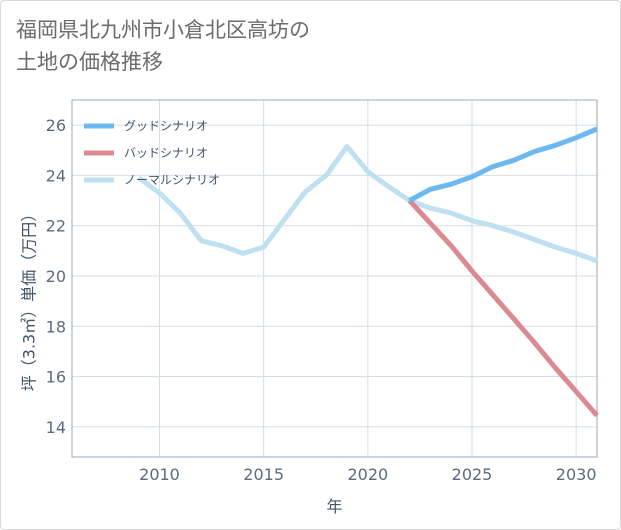 The width and height of the screenshot is (621, 530). Describe the element at coordinates (576, 474) in the screenshot. I see `x-tick-label: 2030` at that location.